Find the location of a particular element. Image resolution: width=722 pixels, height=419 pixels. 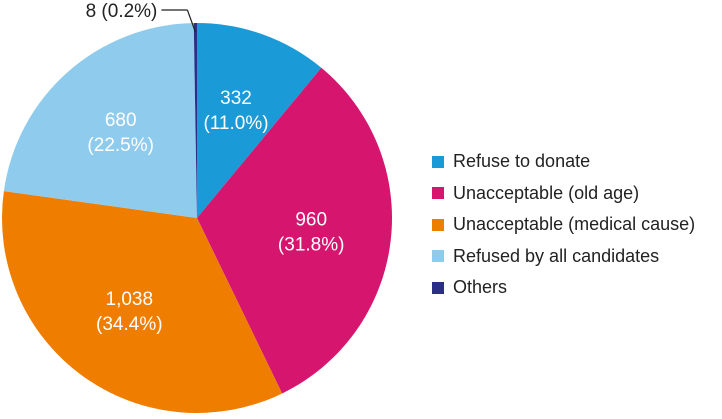

legend-item: Refuse to donate is located at coordinates (563, 162).